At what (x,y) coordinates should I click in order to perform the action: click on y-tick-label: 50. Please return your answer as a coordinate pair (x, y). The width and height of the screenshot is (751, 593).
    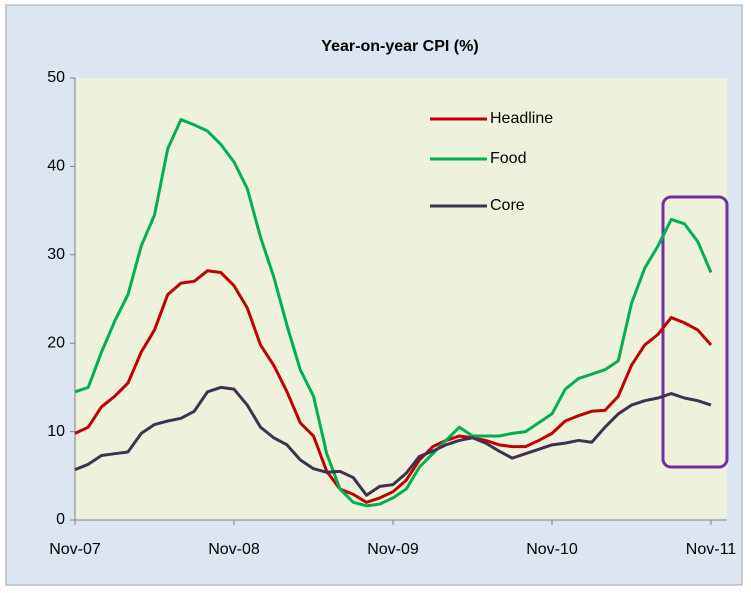
    Looking at the image, I should click on (56, 77).